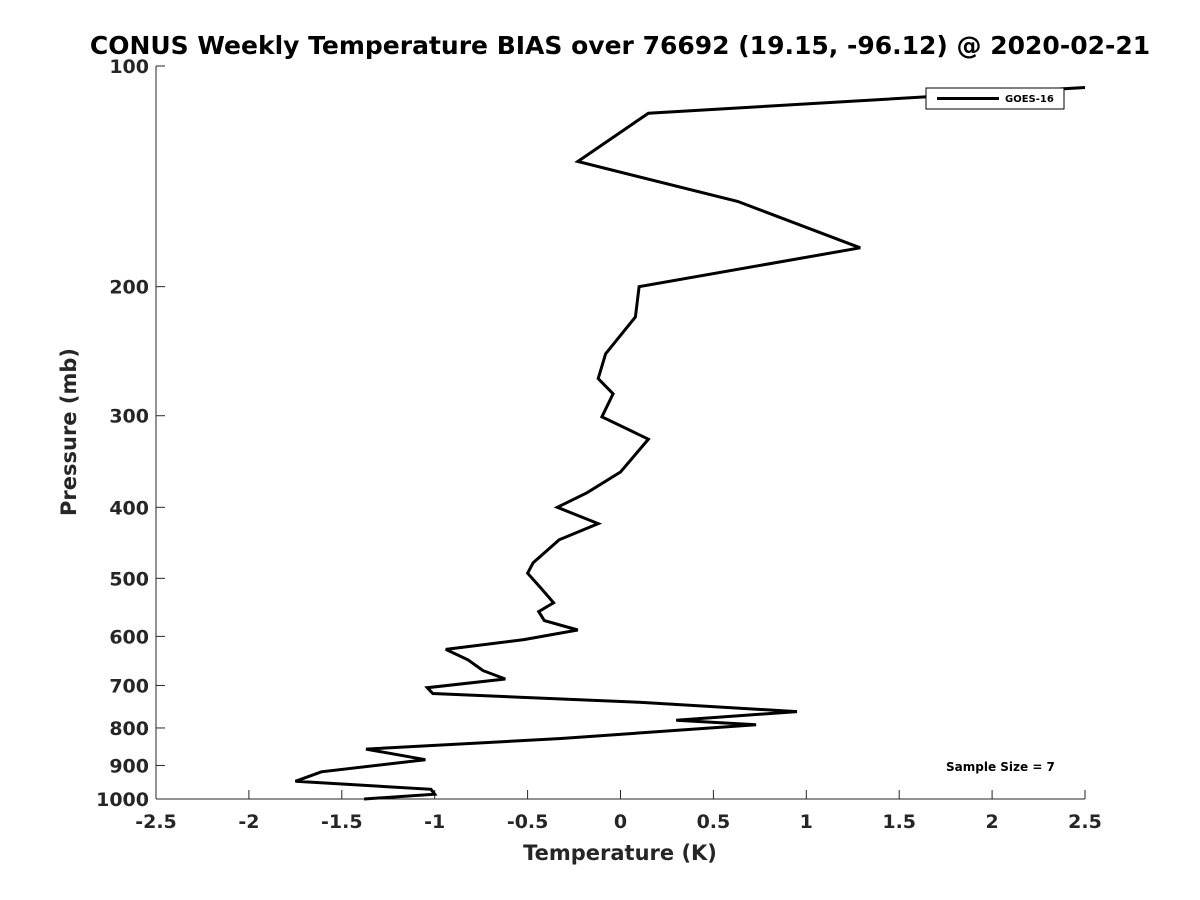 The image size is (1200, 900). Describe the element at coordinates (156, 822) in the screenshot. I see `x-tick-label: -2.5` at that location.